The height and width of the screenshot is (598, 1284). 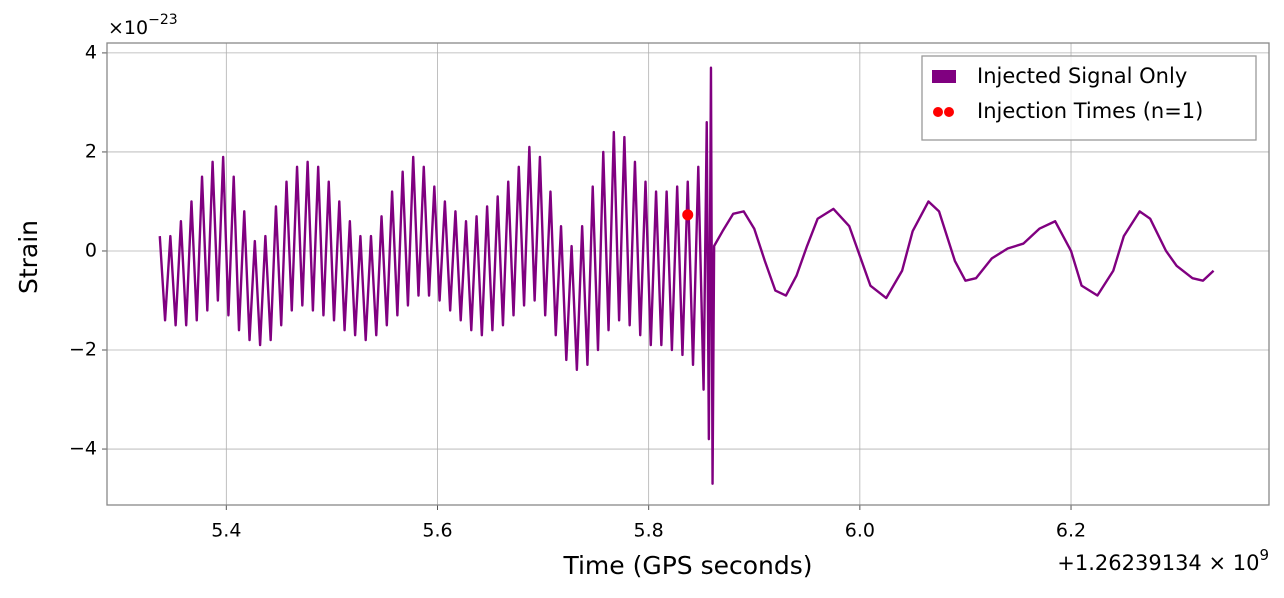 What do you see at coordinates (83, 350) in the screenshot?
I see `y-tick-label: −2` at bounding box center [83, 350].